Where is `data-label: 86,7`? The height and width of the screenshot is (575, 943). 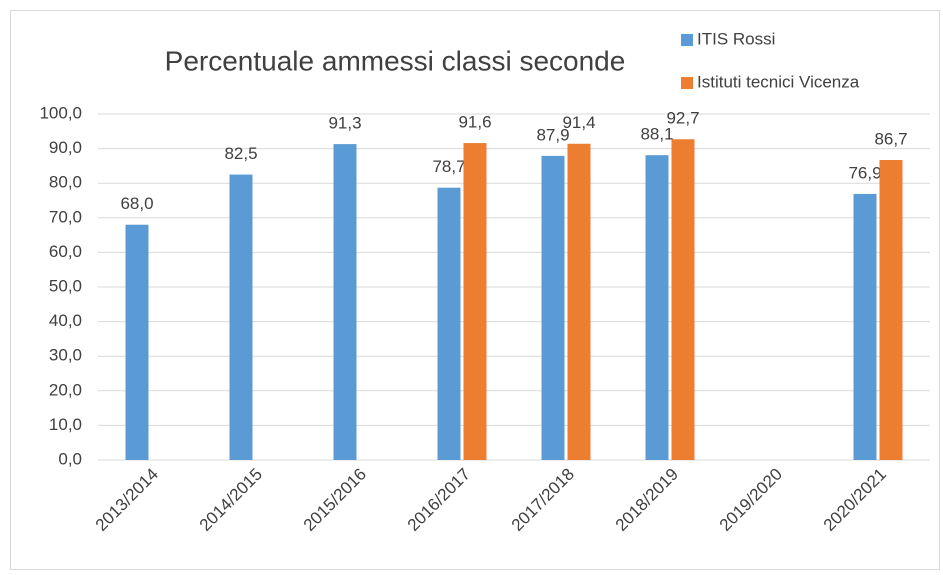
data-label: 86,7 is located at coordinates (890, 139).